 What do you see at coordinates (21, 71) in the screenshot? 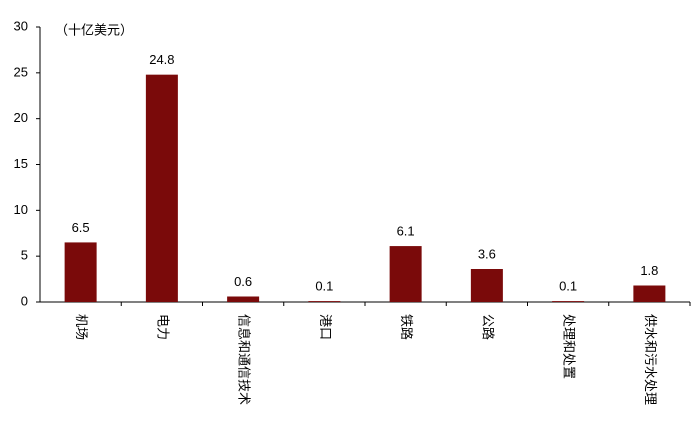
I see `y-tick-label: 25` at bounding box center [21, 71].